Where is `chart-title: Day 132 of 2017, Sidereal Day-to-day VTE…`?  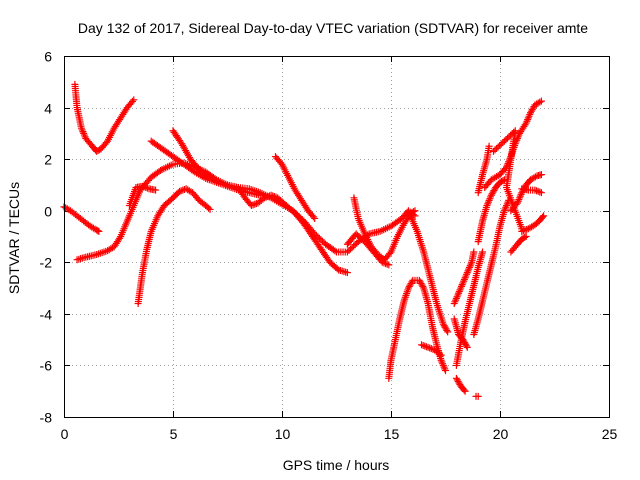
chart-title: Day 132 of 2017, Sidereal Day-to-day VTE… is located at coordinates (333, 28).